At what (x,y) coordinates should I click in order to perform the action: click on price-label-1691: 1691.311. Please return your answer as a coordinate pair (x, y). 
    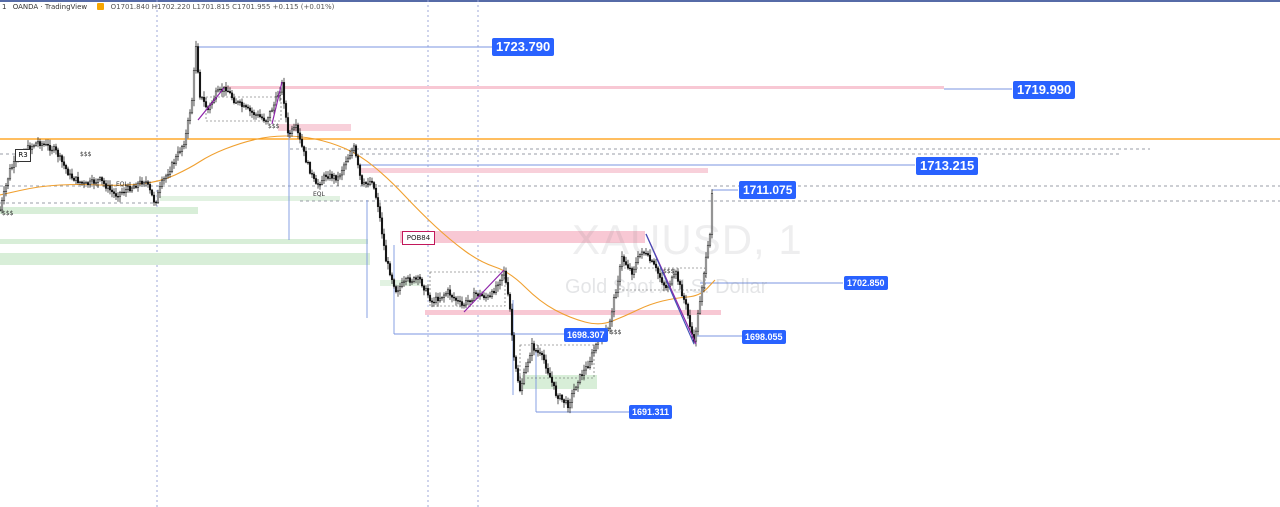
    Looking at the image, I should click on (651, 412).